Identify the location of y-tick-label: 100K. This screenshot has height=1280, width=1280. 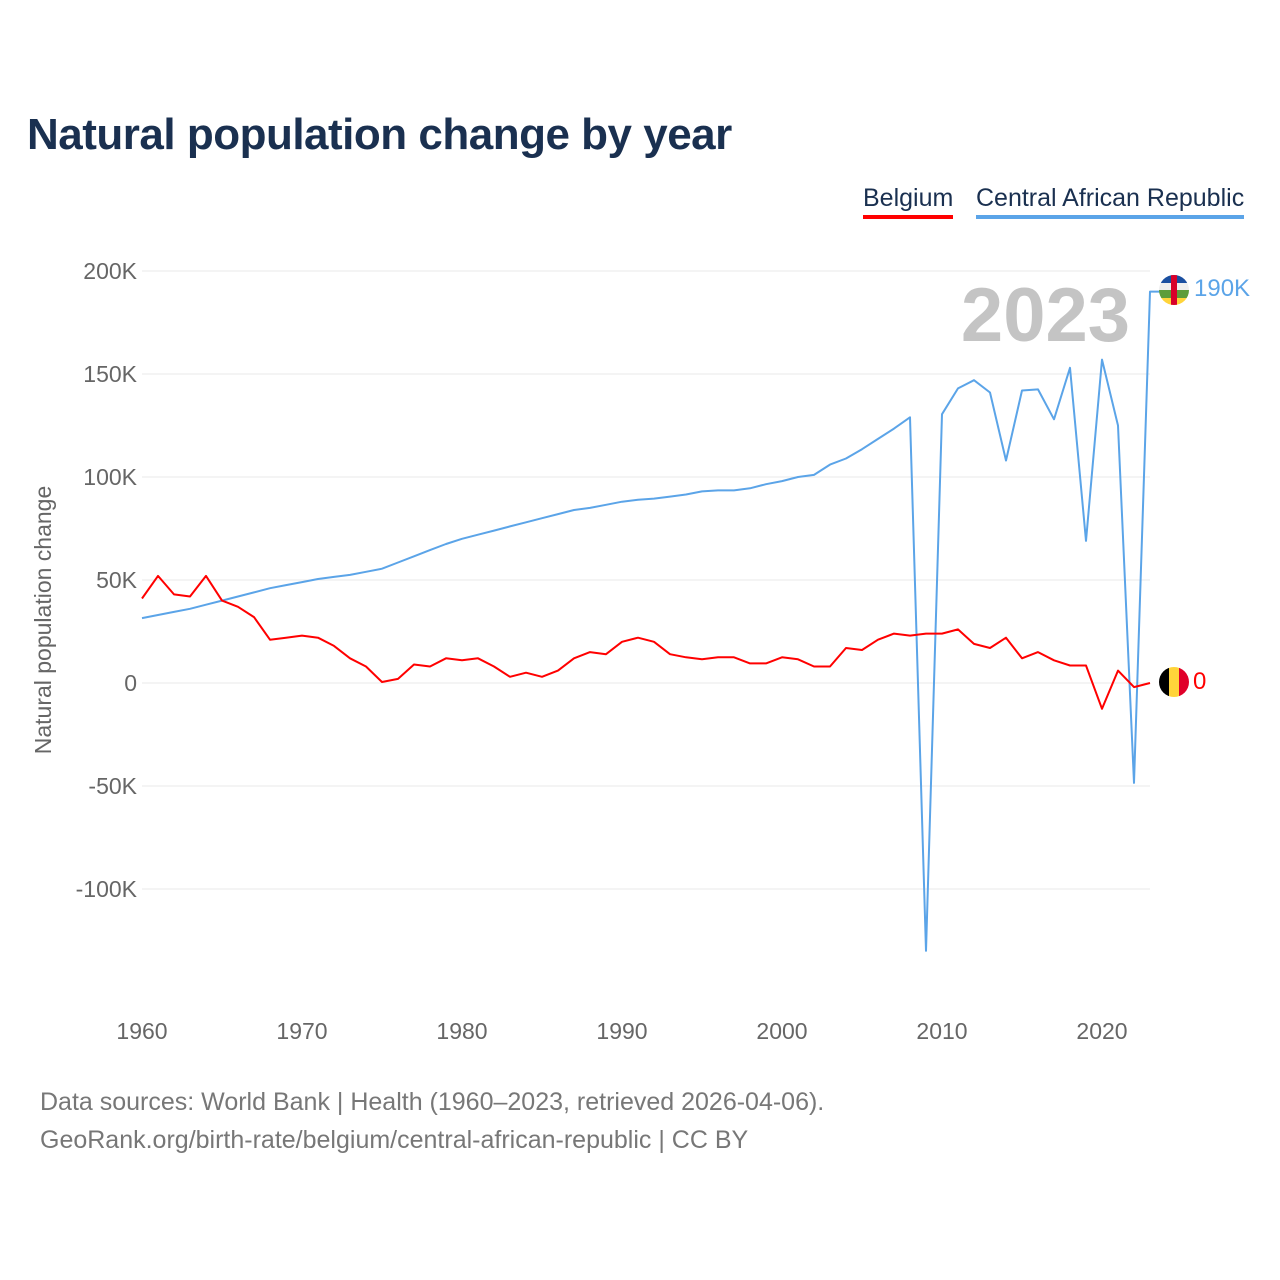
(110, 477).